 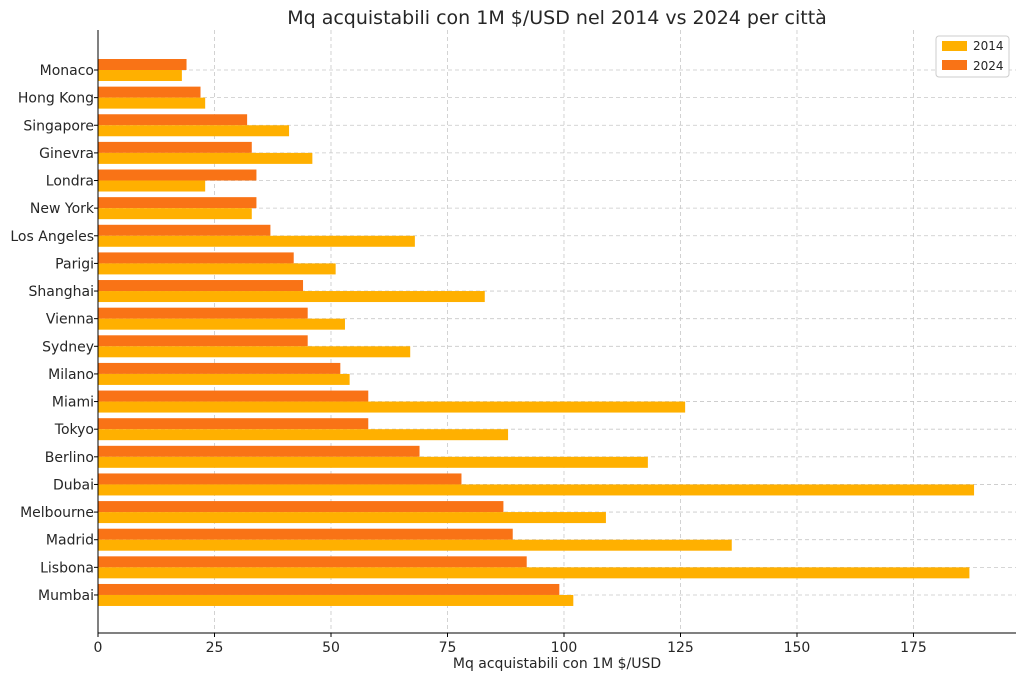 What do you see at coordinates (254, 352) in the screenshot?
I see `bar-2014-sydney` at bounding box center [254, 352].